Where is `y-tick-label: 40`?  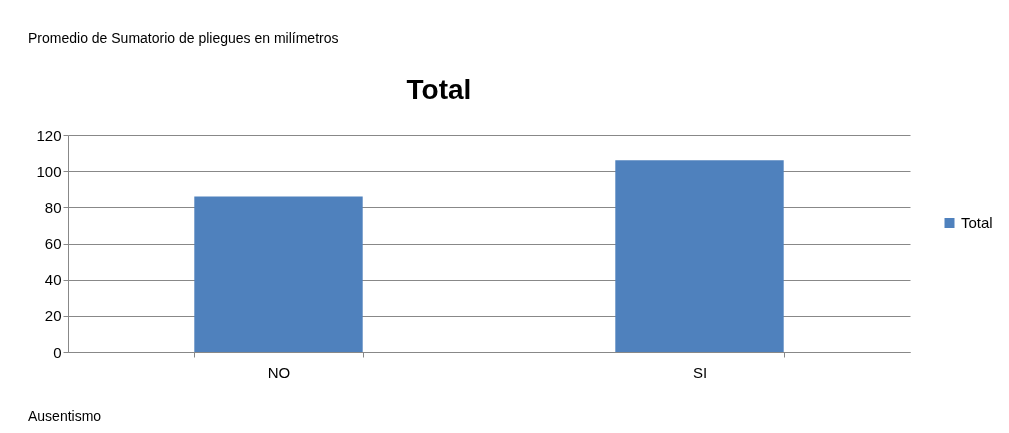
y-tick-label: 40 is located at coordinates (53, 280).